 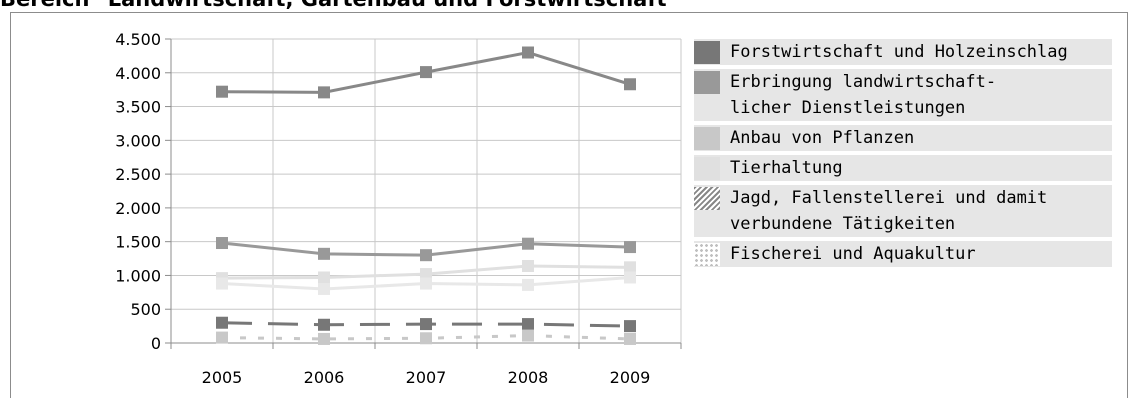 I want to click on y-tick-label: 4.000, so click(x=138, y=73).